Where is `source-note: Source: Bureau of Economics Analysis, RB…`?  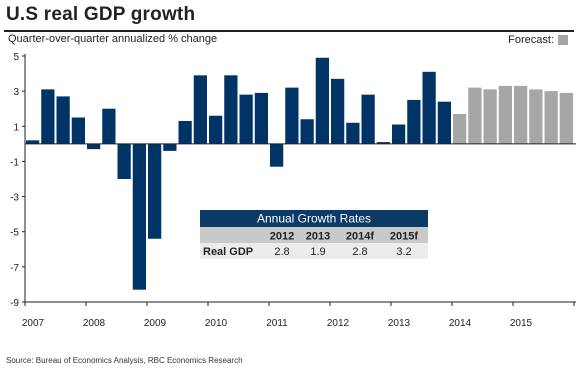
source-note: Source: Bureau of Economics Analysis, RB… is located at coordinates (124, 360).